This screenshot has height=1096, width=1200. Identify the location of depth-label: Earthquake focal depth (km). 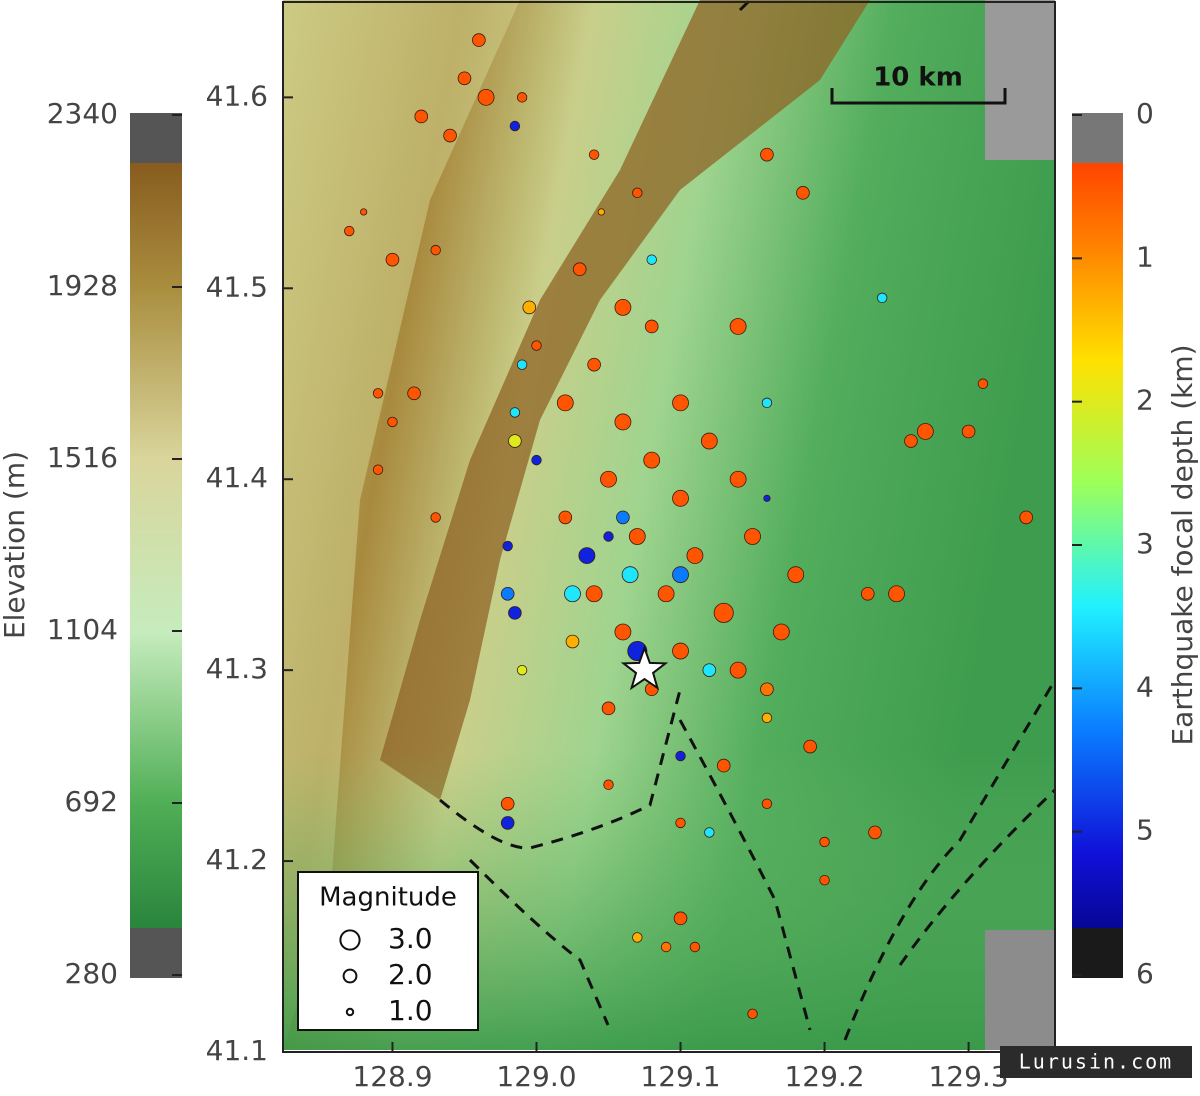
(1182, 544).